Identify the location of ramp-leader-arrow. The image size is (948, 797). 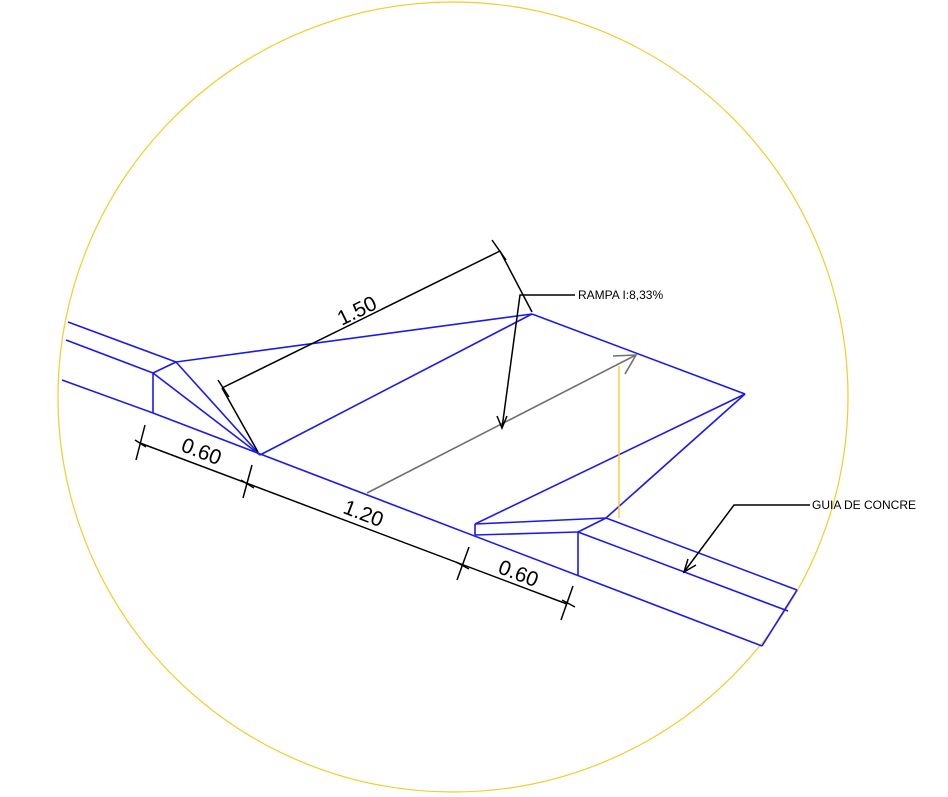
(502, 422).